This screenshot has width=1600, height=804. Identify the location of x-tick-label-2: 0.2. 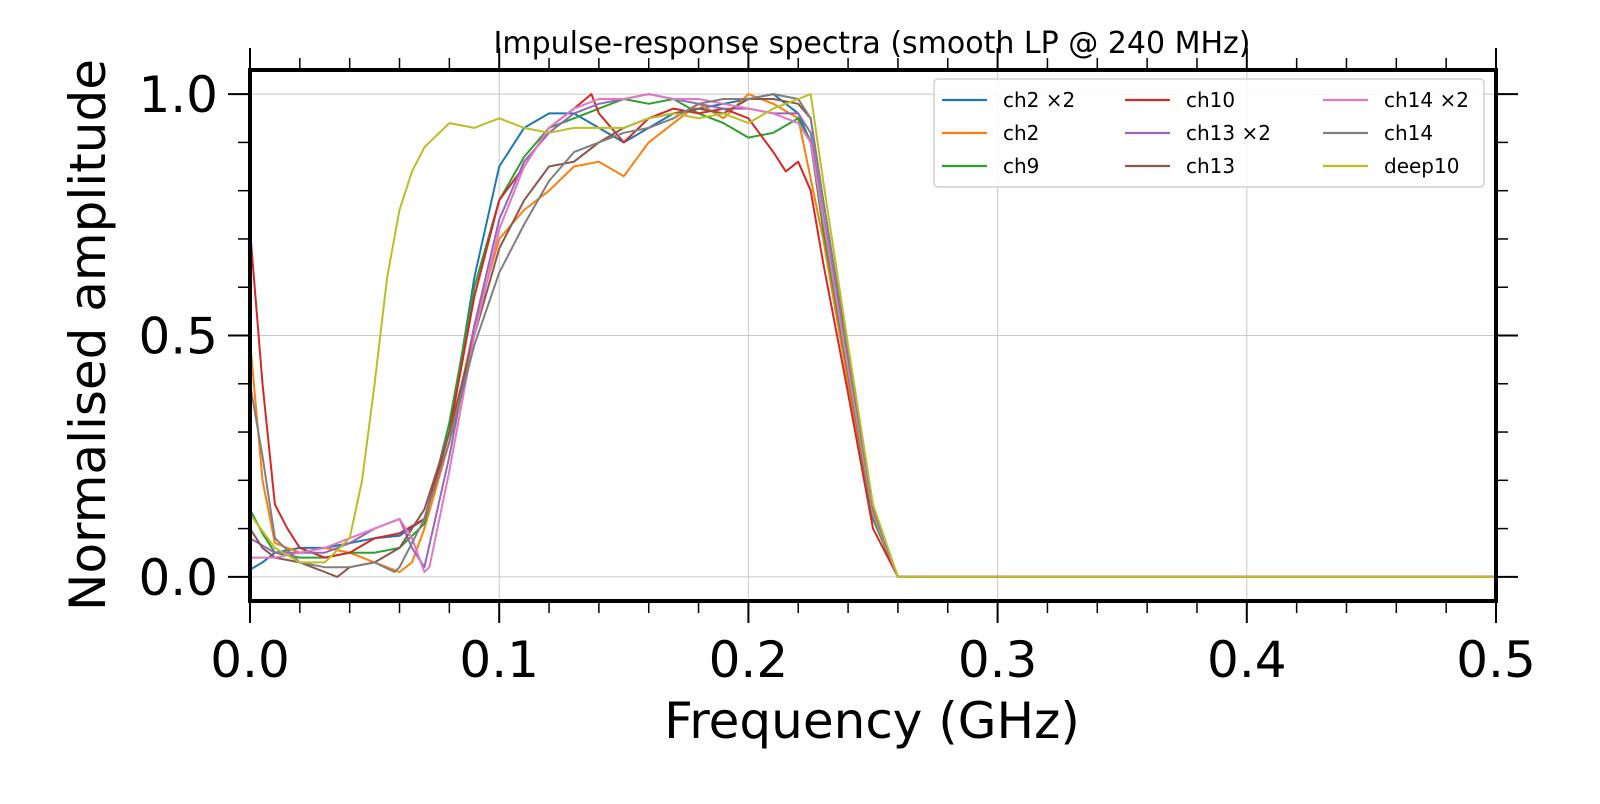
(749, 660).